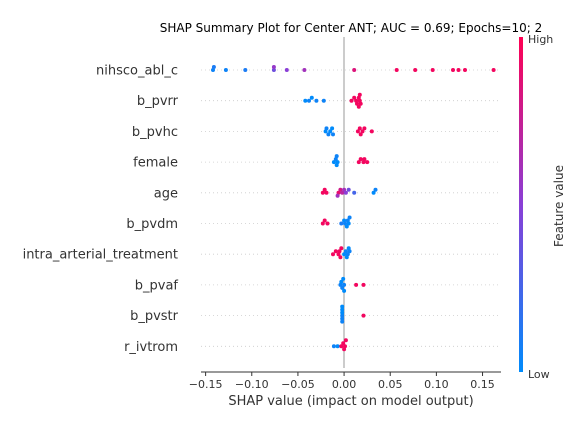 The height and width of the screenshot is (429, 587). Describe the element at coordinates (152, 224) in the screenshot. I see `feature-label: b_pvdm` at that location.